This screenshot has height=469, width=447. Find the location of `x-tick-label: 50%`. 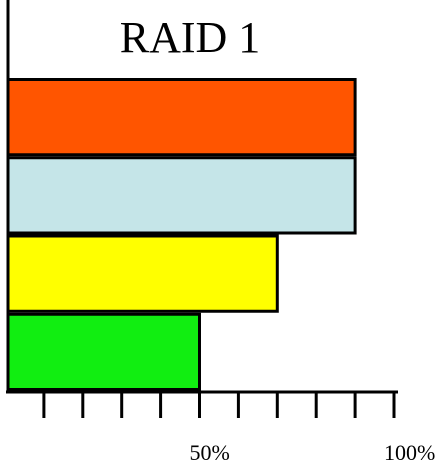

x-tick-label: 50% is located at coordinates (210, 452).